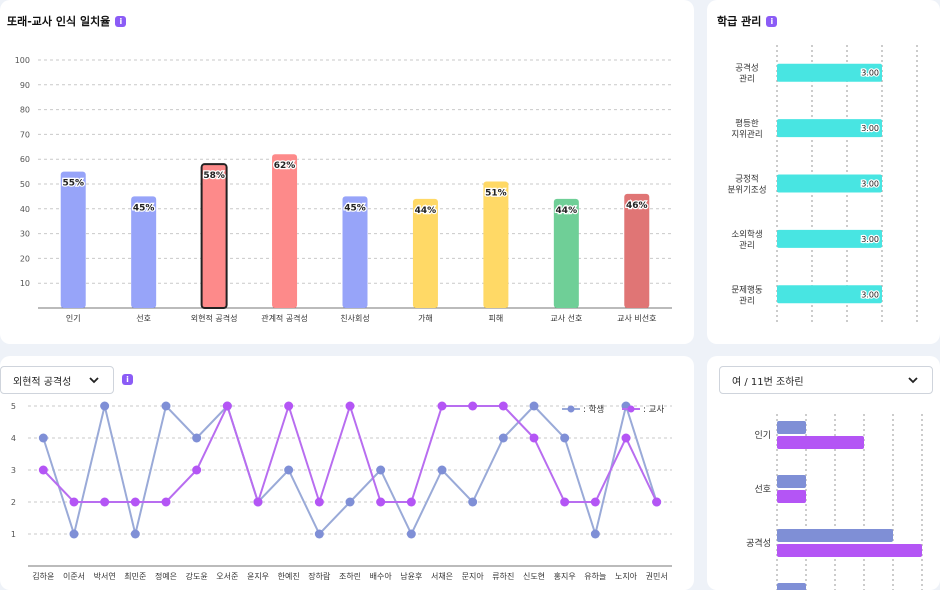  I want to click on y-tick-label: 긍정적, so click(746, 179).